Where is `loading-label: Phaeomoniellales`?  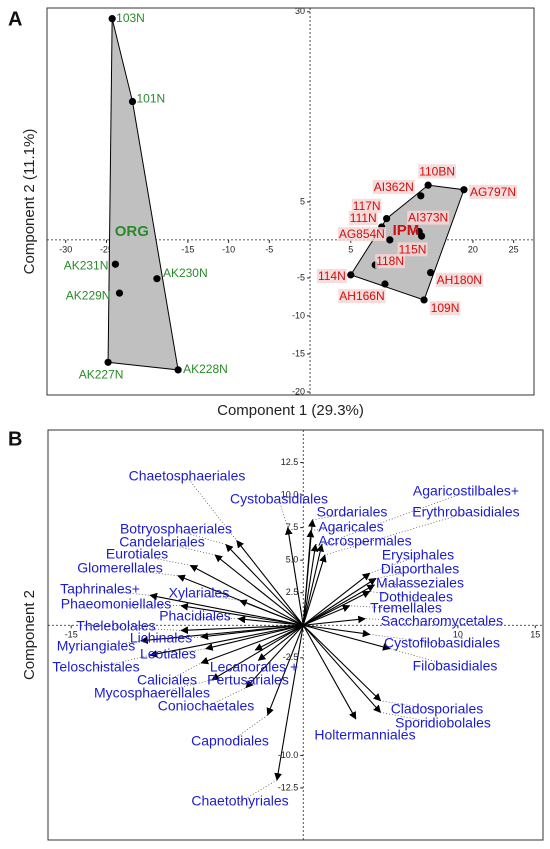 loading-label: Phaeomoniellales is located at coordinates (116, 604).